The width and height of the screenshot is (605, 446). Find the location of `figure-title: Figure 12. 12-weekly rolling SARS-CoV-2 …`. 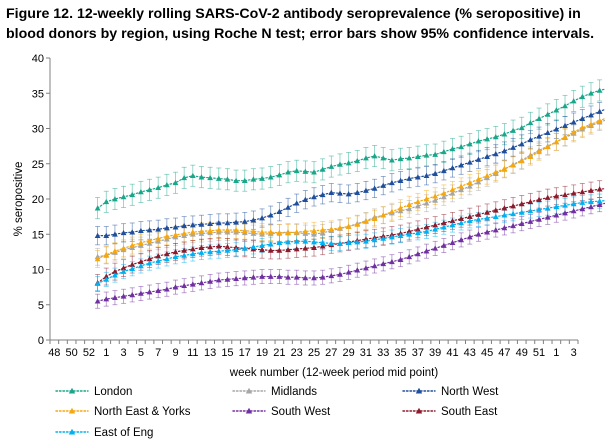

figure-title: Figure 12. 12-weekly rolling SARS-CoV-2 … is located at coordinates (300, 24).